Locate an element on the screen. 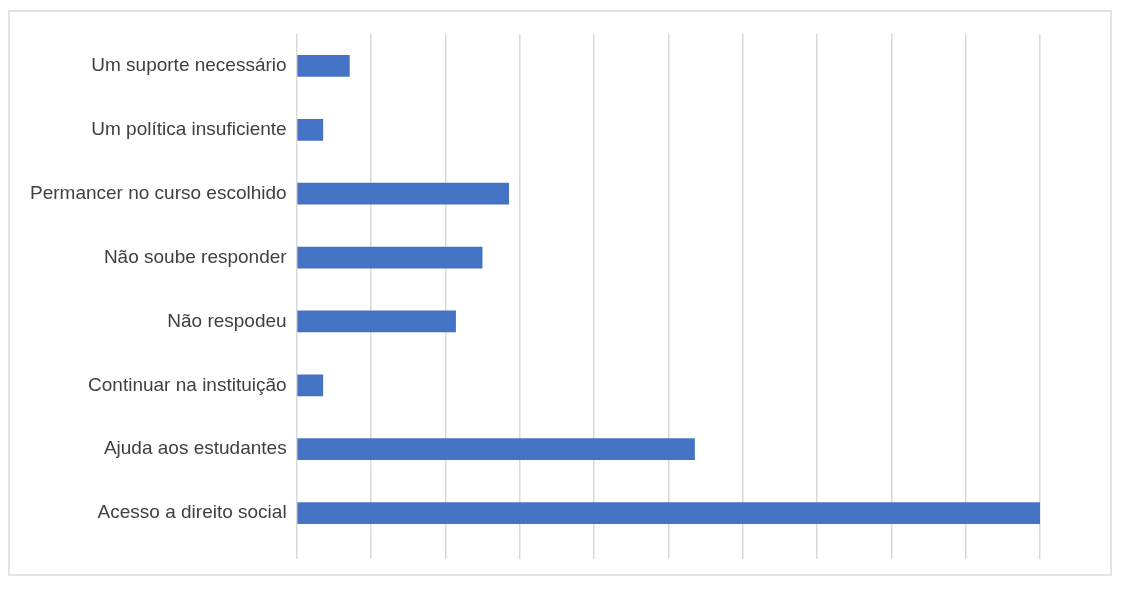 This screenshot has width=1126, height=592. y-tick-label: Continuar na instituição is located at coordinates (187, 384).